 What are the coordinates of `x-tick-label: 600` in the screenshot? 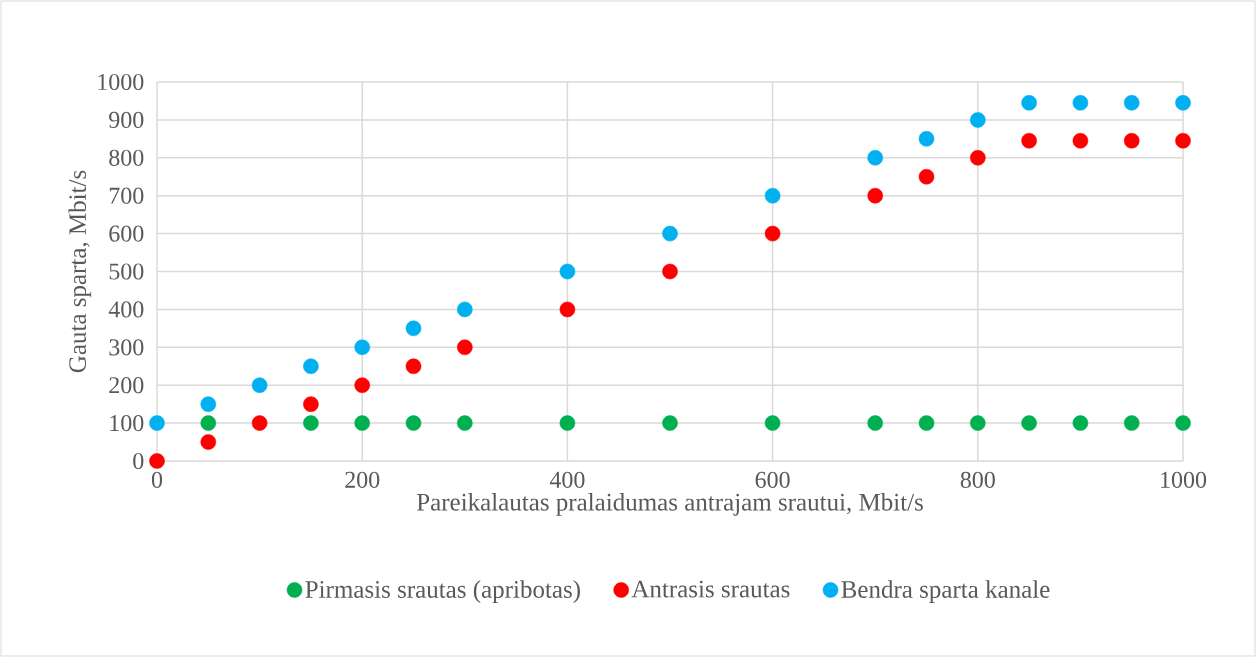 It's located at (772, 479).